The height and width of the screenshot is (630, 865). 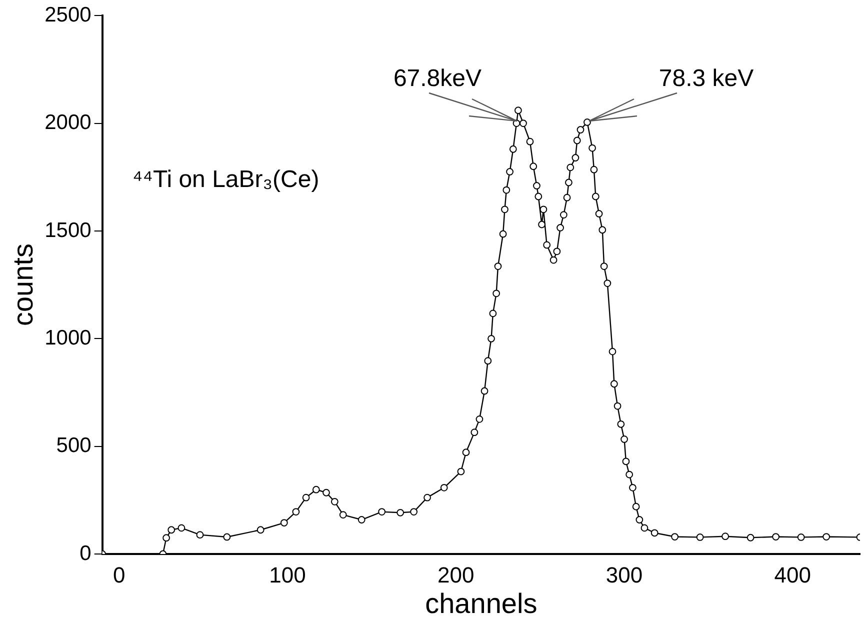 What do you see at coordinates (68, 230) in the screenshot?
I see `y-tick-label: 1500` at bounding box center [68, 230].